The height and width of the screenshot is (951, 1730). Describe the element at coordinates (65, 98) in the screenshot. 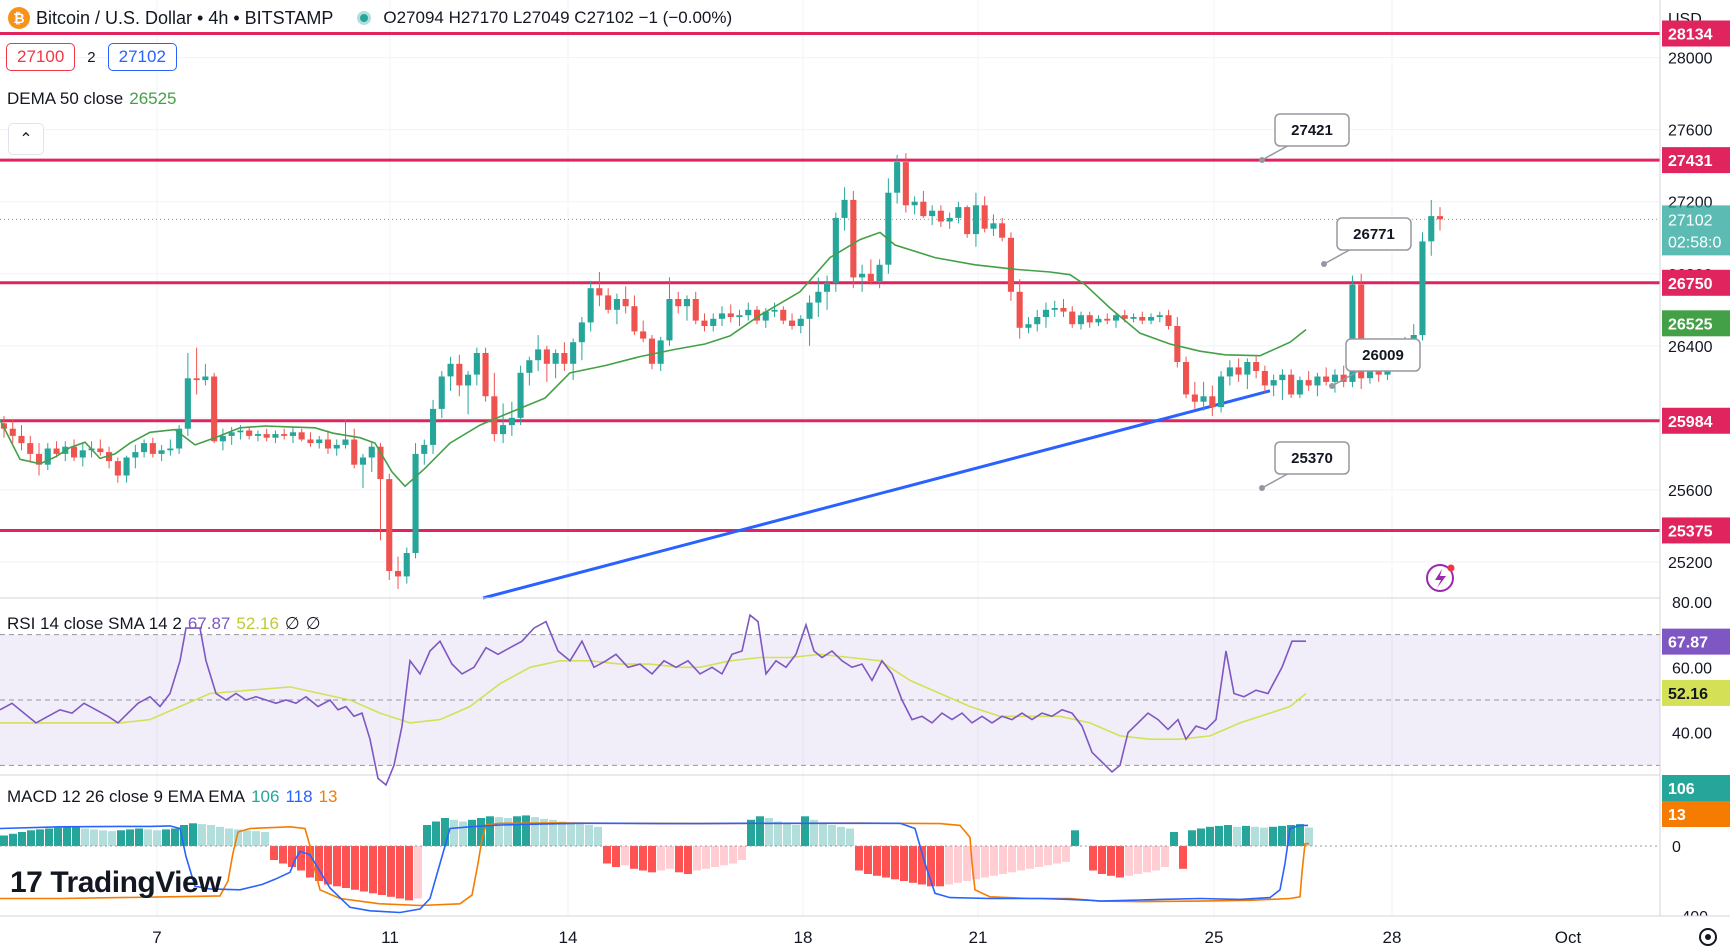

I see `dema-label: DEMA 50 close` at that location.